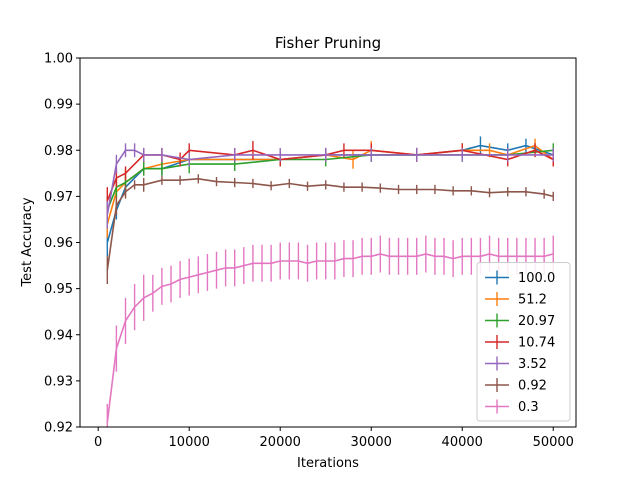  I want to click on y-tick-label: 0.94, so click(58, 335).